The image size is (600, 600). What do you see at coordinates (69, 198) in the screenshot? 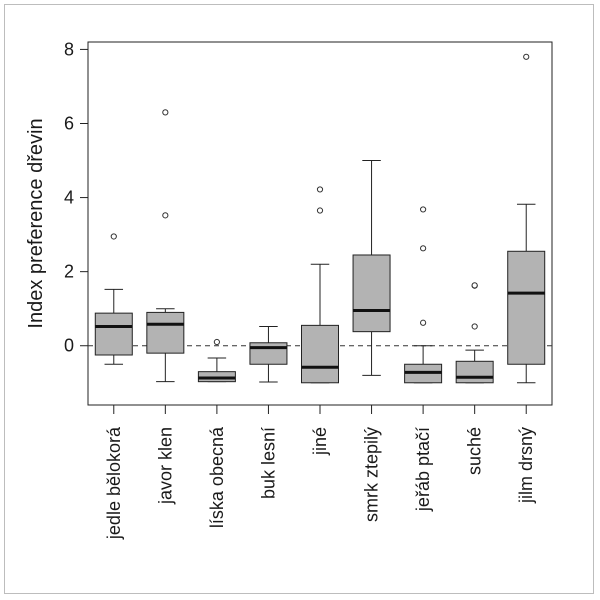
I see `y-tick-label: 4` at bounding box center [69, 198].